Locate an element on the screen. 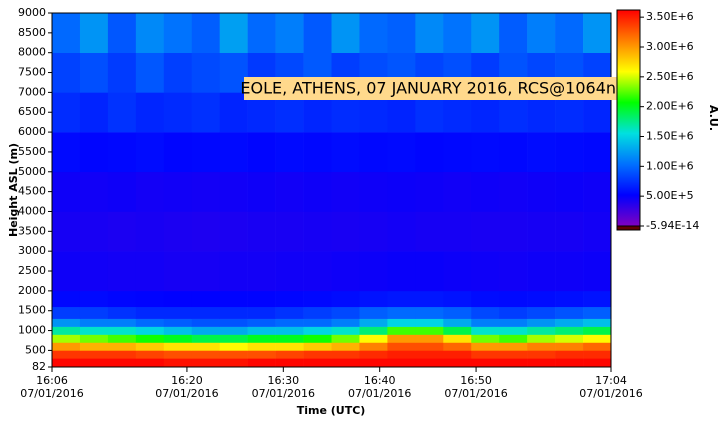 The width and height of the screenshot is (726, 431). colorbar-tick-label: 3.00E+6 is located at coordinates (670, 46).